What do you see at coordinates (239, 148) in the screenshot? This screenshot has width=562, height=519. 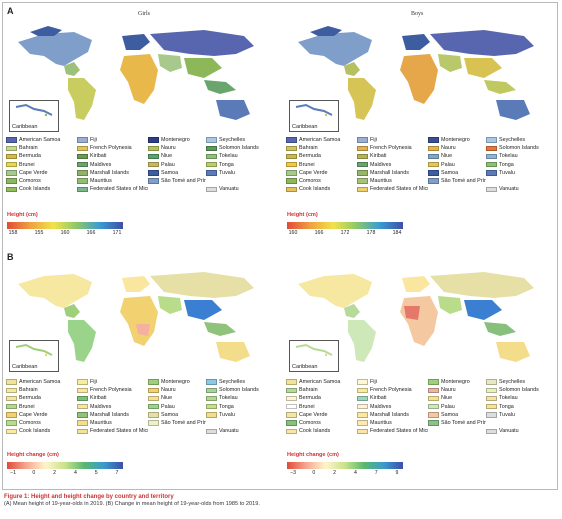 I see `legend-label: Solomon Islands` at bounding box center [239, 148].